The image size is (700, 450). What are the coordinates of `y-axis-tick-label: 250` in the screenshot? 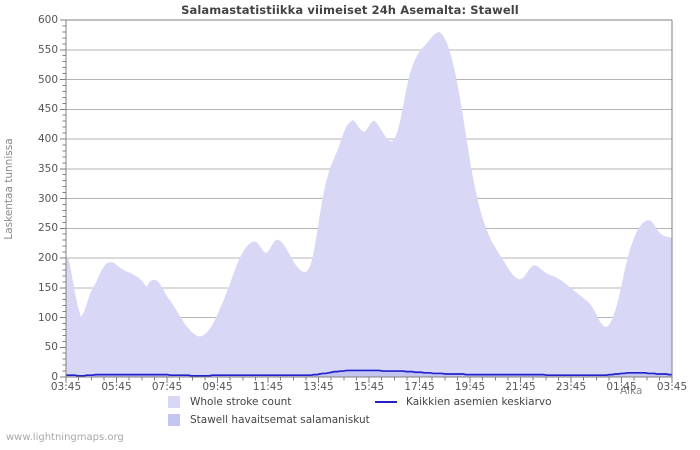 It's located at (47, 228).